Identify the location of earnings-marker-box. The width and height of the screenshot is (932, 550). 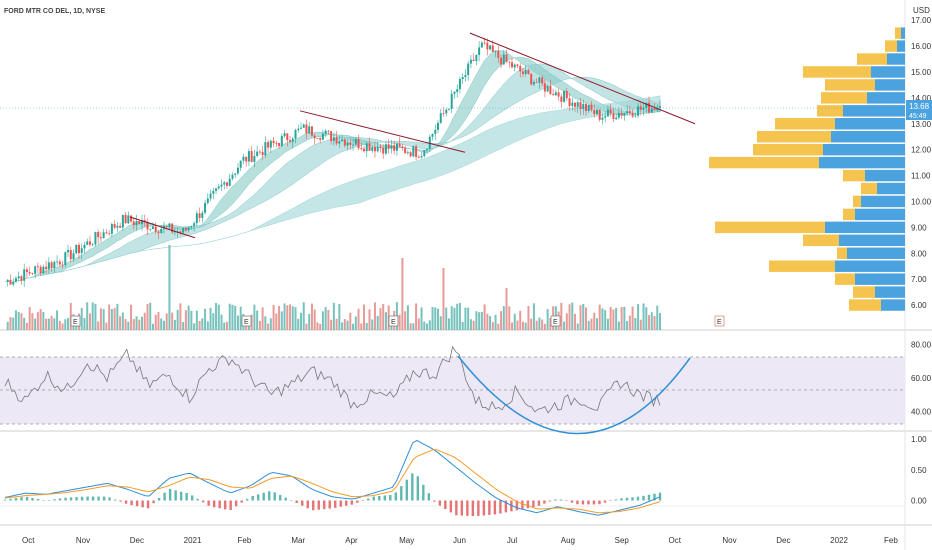
(393, 321).